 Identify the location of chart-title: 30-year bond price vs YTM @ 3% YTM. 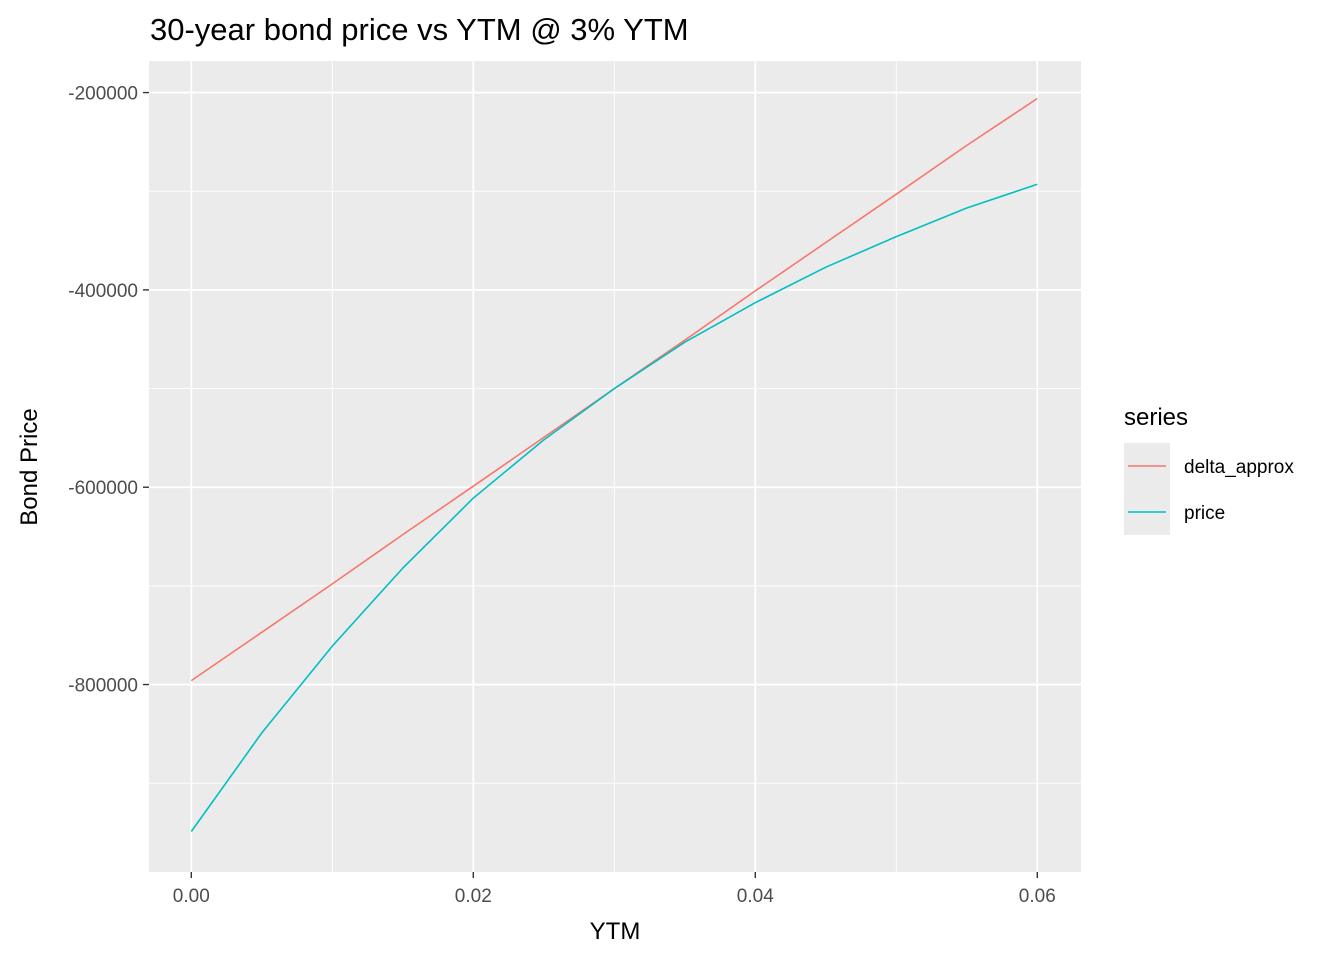
(419, 29).